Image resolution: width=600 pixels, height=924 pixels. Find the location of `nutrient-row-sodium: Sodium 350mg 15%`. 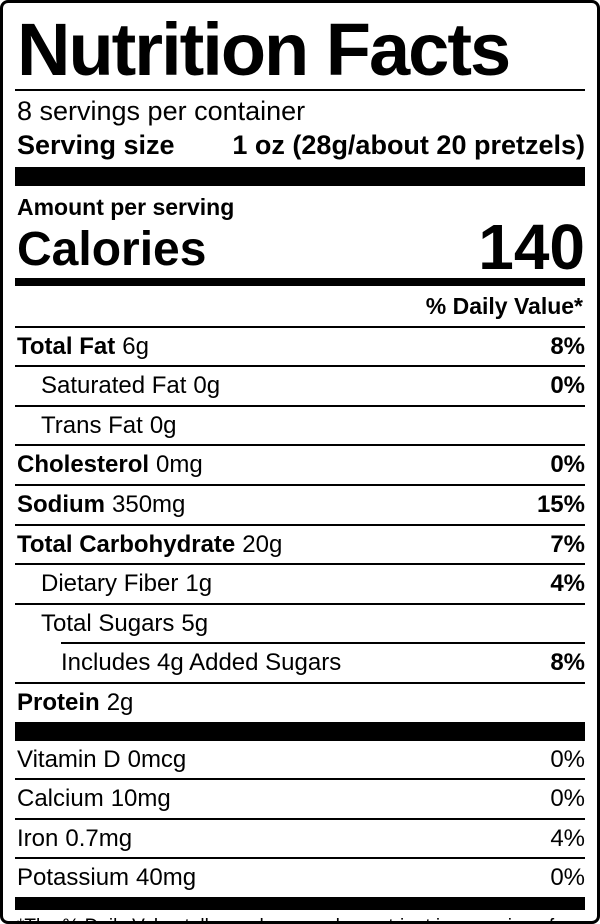

nutrient-row-sodium: Sodium 350mg 15% is located at coordinates (300, 505).